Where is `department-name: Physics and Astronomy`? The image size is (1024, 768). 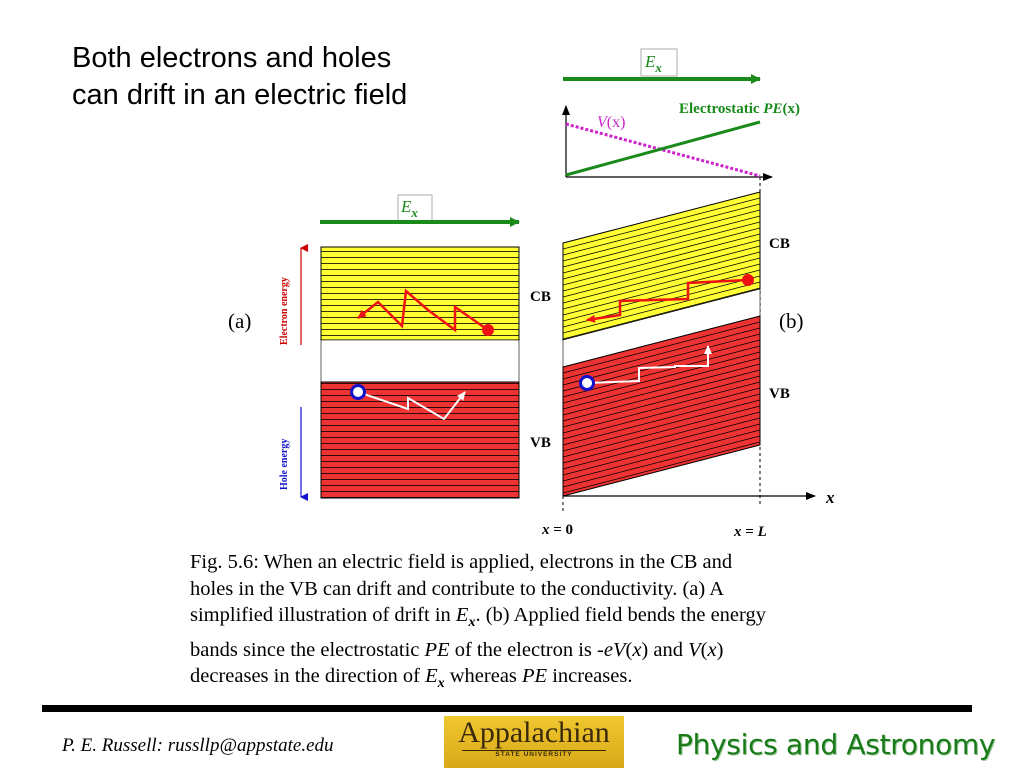
department-name: Physics and Astronomy is located at coordinates (836, 744).